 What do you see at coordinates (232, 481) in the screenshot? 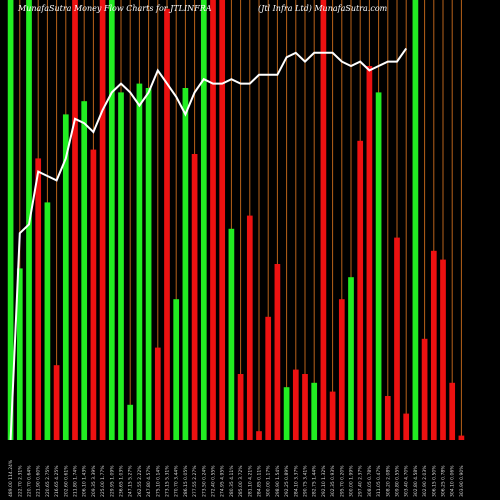
I see `x-tick-label: 280.35 4.11%` at bounding box center [232, 481].